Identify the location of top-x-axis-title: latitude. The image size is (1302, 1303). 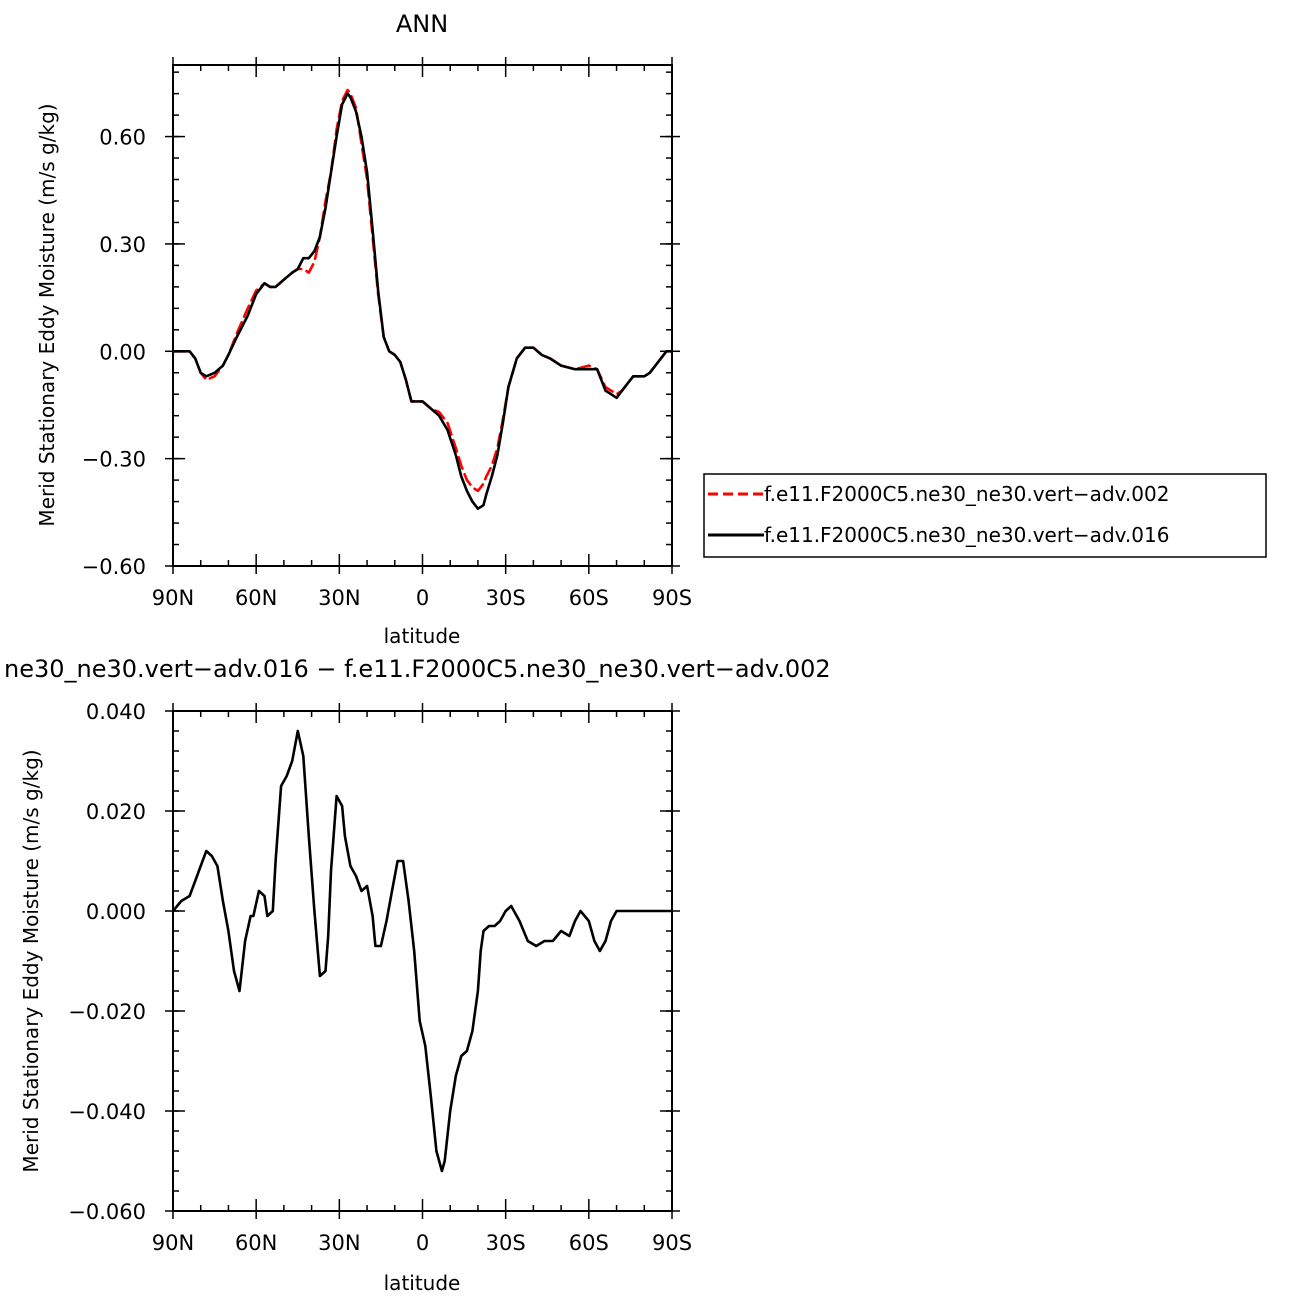
(422, 636).